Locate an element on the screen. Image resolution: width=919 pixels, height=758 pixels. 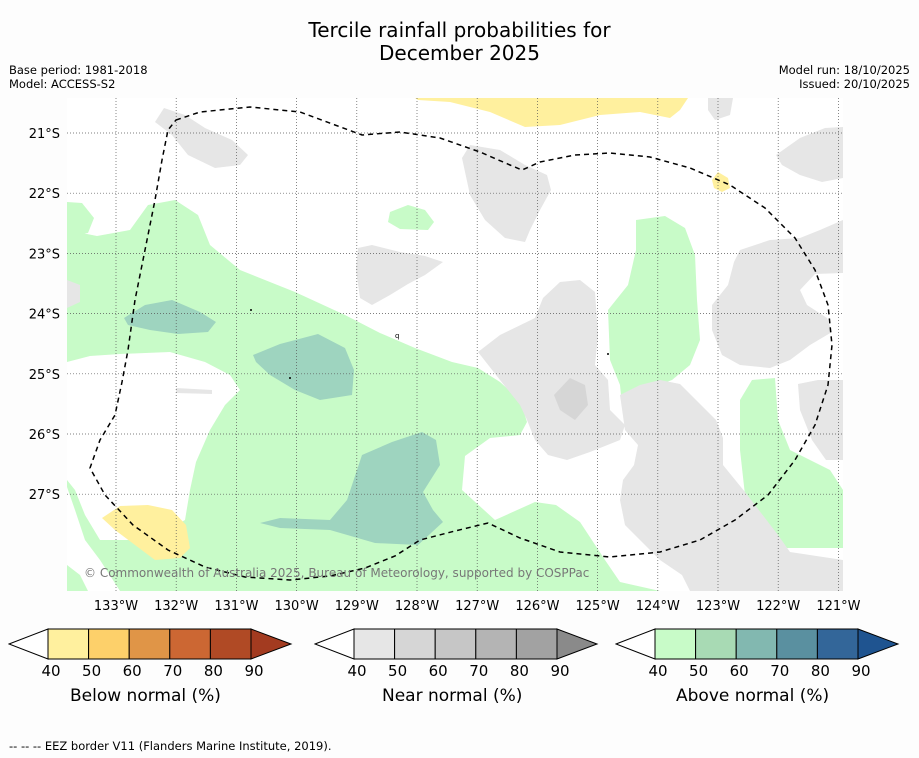
colorbar-near-normal is located at coordinates (456, 644).